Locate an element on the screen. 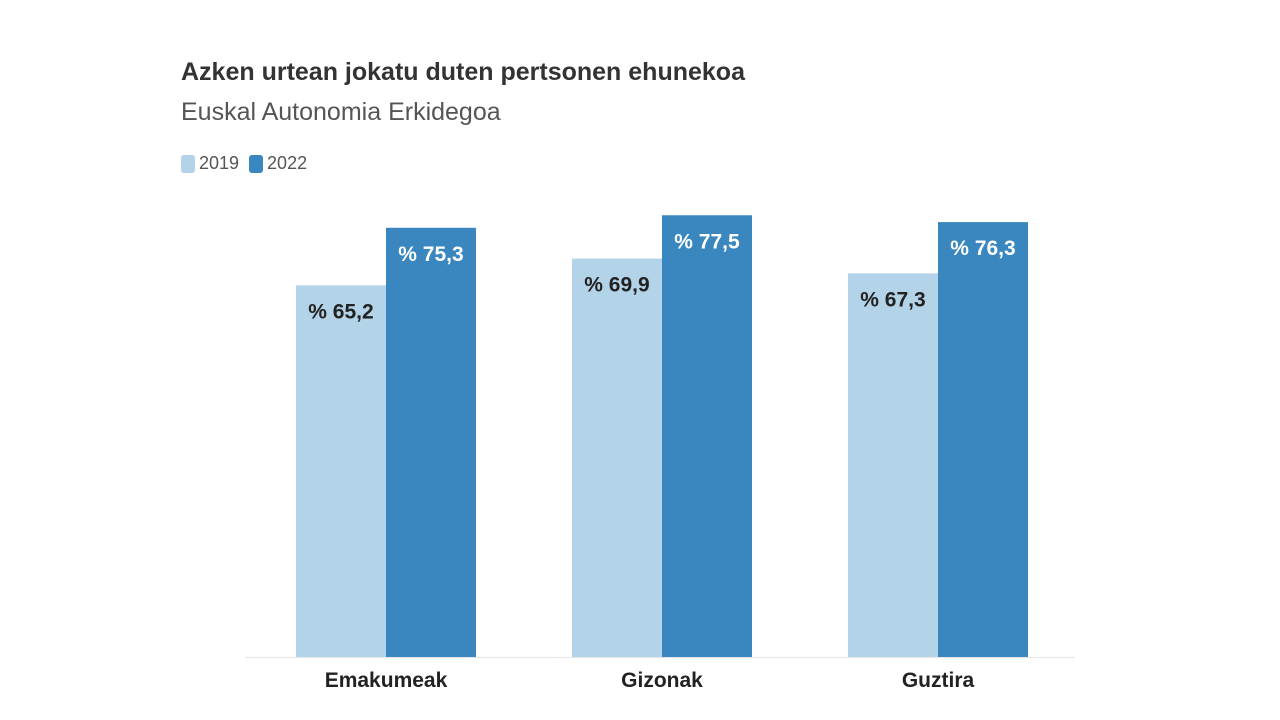 The image size is (1280, 720). chart-subtitle: Euskal Autonomia Erkidegoa is located at coordinates (341, 112).